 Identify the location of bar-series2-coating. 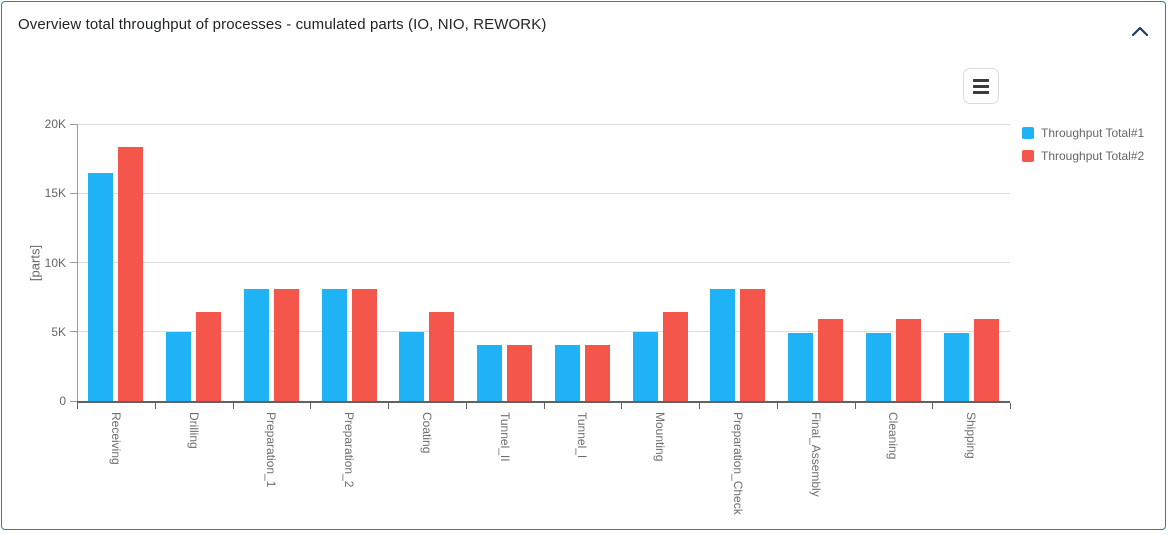
(442, 356).